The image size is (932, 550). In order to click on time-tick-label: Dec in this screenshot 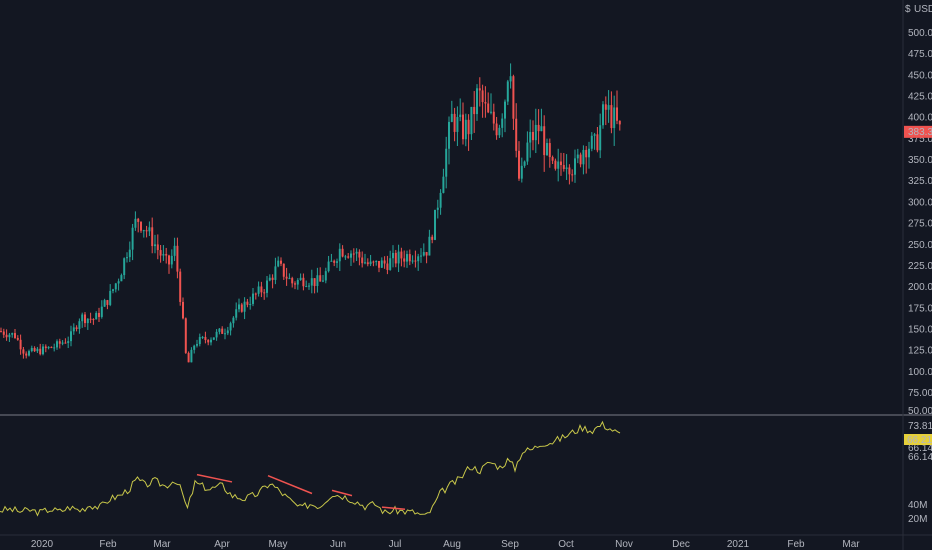, I will do `click(681, 544)`.